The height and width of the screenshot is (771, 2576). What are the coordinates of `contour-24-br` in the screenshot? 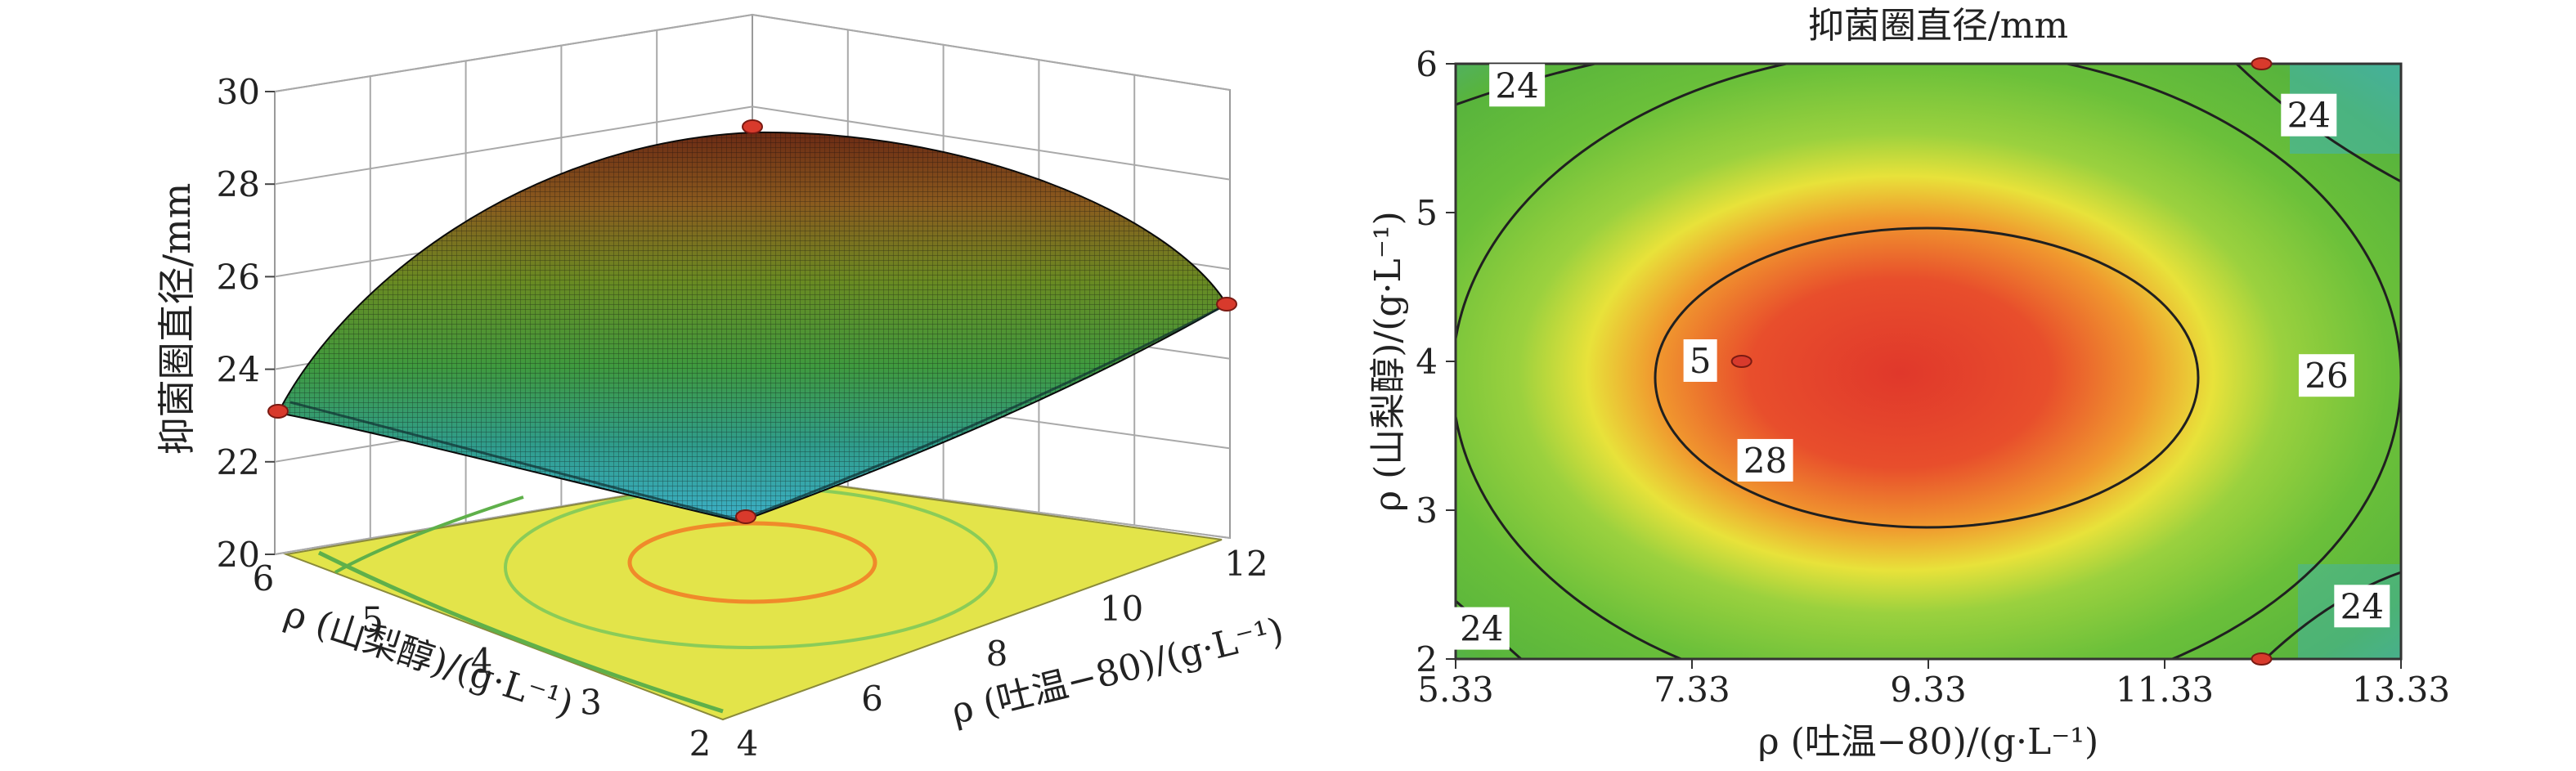 It's located at (2332, 615).